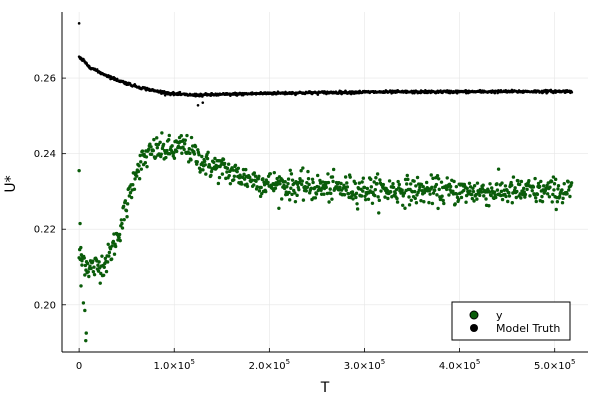  I want to click on y-tick-label: 0.20, so click(45, 305).